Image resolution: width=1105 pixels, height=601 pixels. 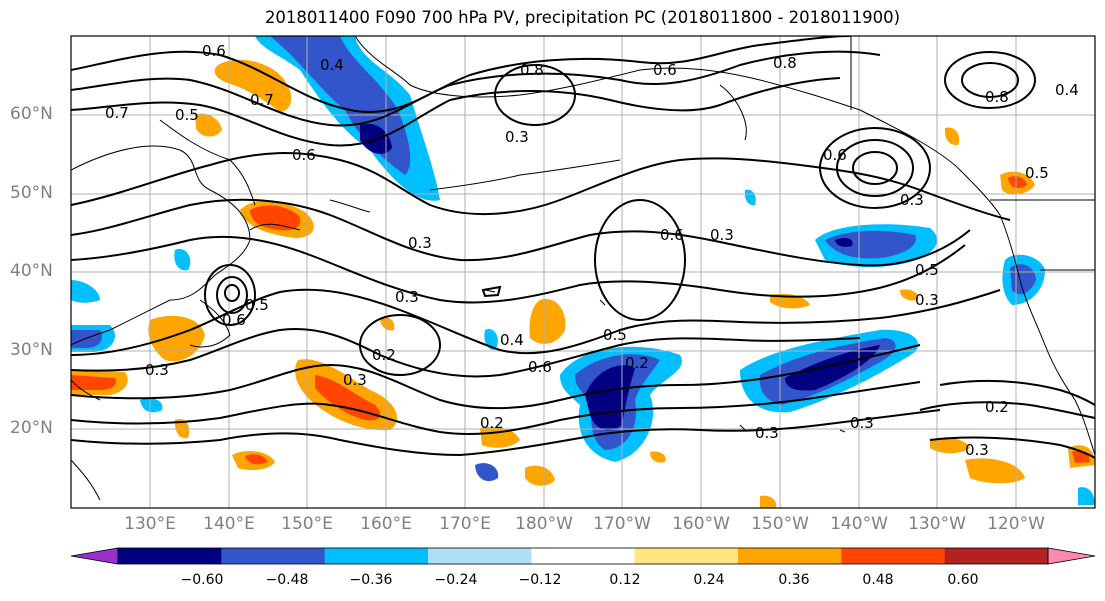 What do you see at coordinates (622, 524) in the screenshot?
I see `lon-label: 170°W` at bounding box center [622, 524].